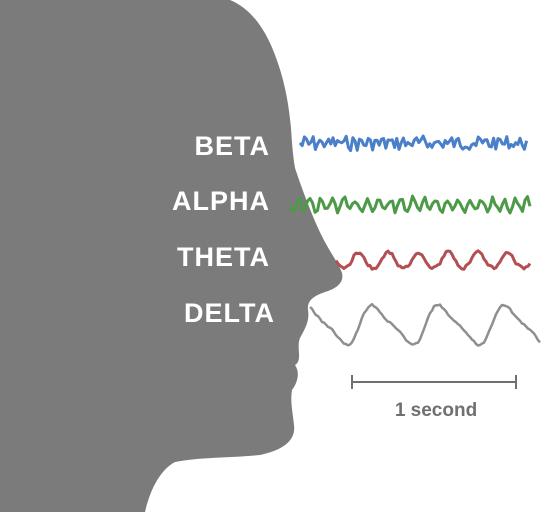  I want to click on beta-waveform, so click(413, 143).